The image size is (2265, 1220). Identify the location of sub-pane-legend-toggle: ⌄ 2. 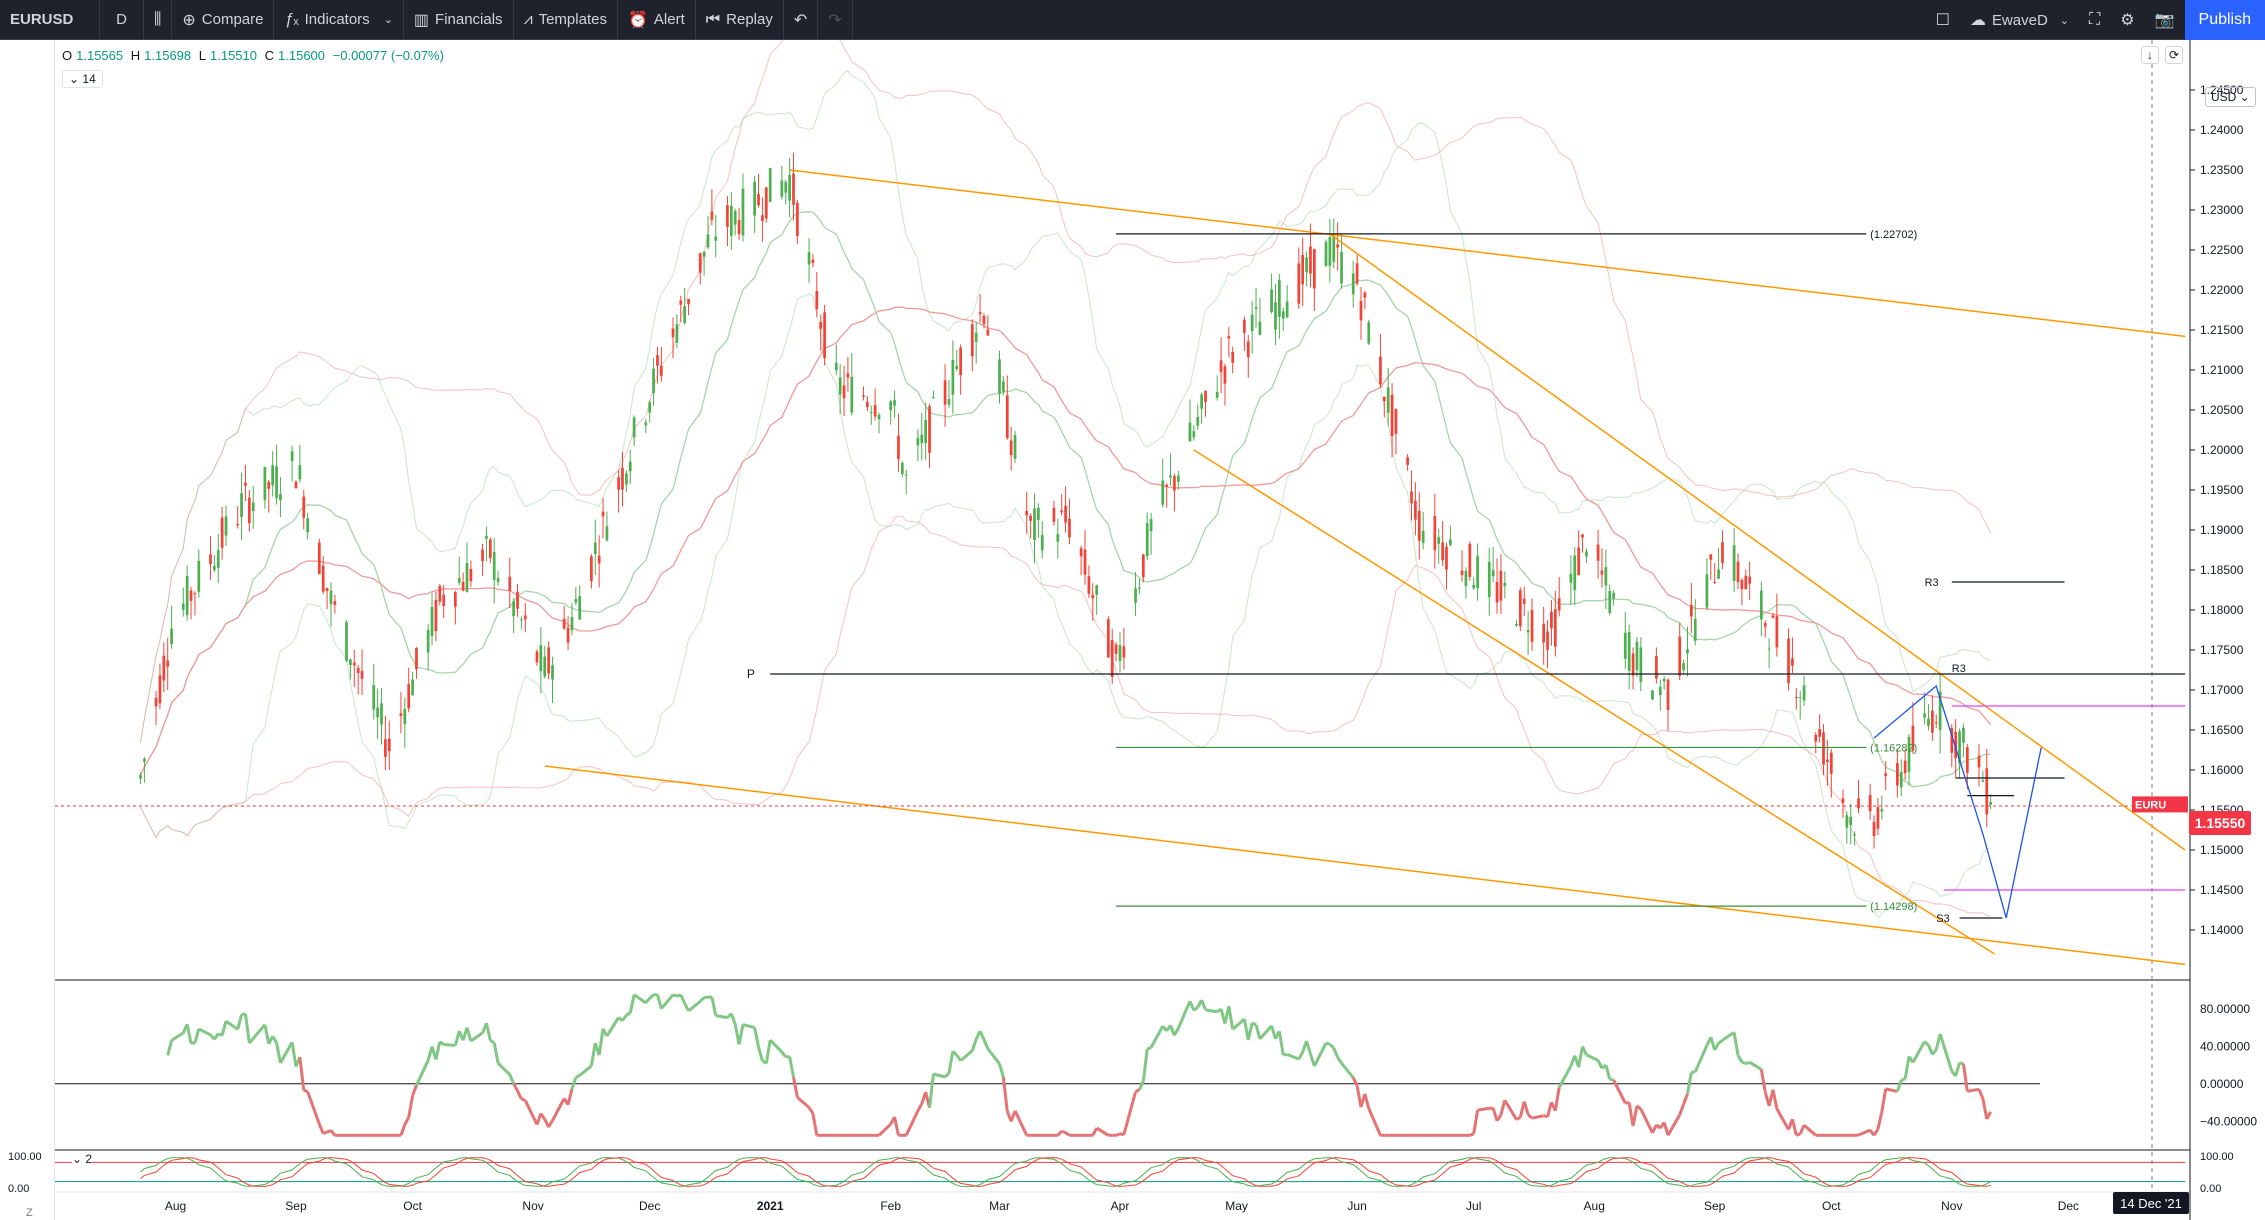
(82, 1159).